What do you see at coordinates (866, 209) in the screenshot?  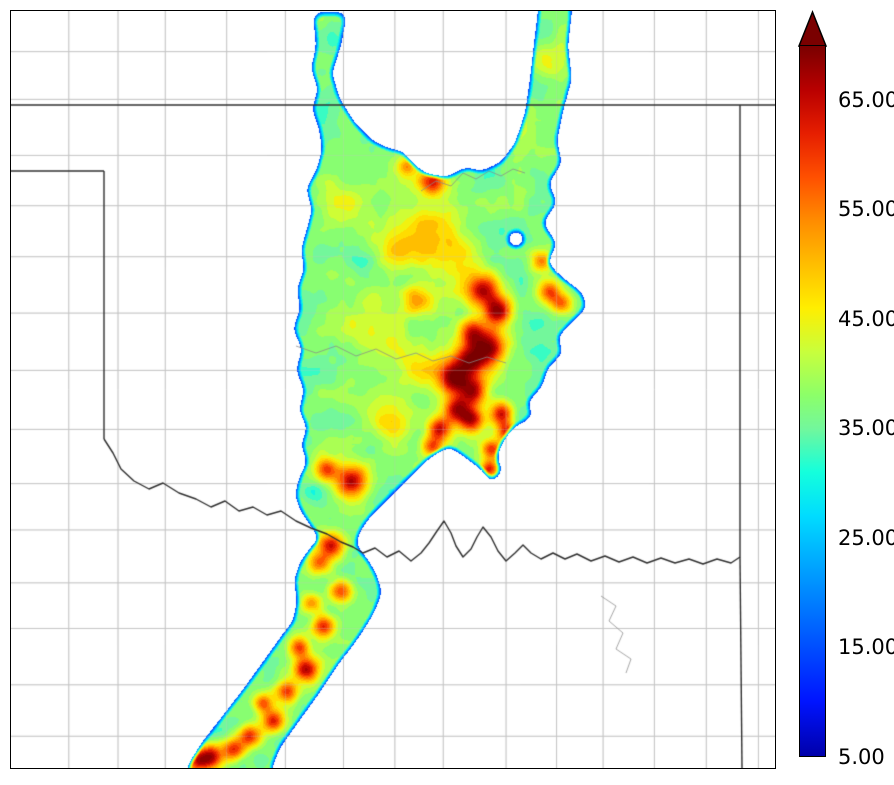 I see `colorbar-tick-label: 55.00` at bounding box center [866, 209].